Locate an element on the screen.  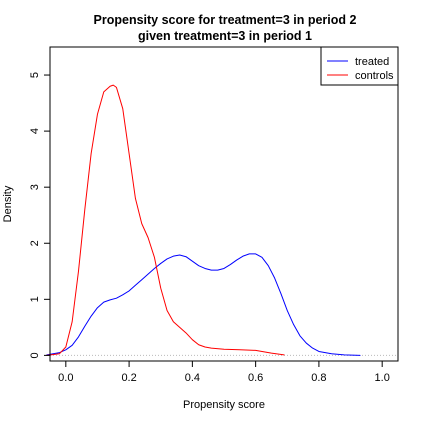
legend: treated controls is located at coordinates (359, 66).